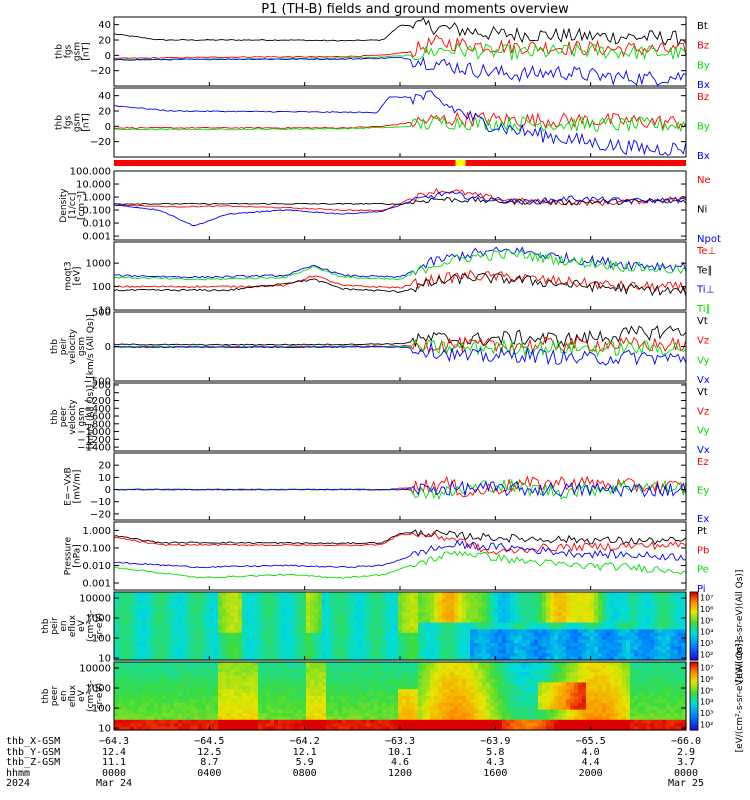 The height and width of the screenshot is (800, 750). Describe the element at coordinates (82, 205) in the screenshot. I see `y-axis-label-line: [cm⁻³]` at that location.